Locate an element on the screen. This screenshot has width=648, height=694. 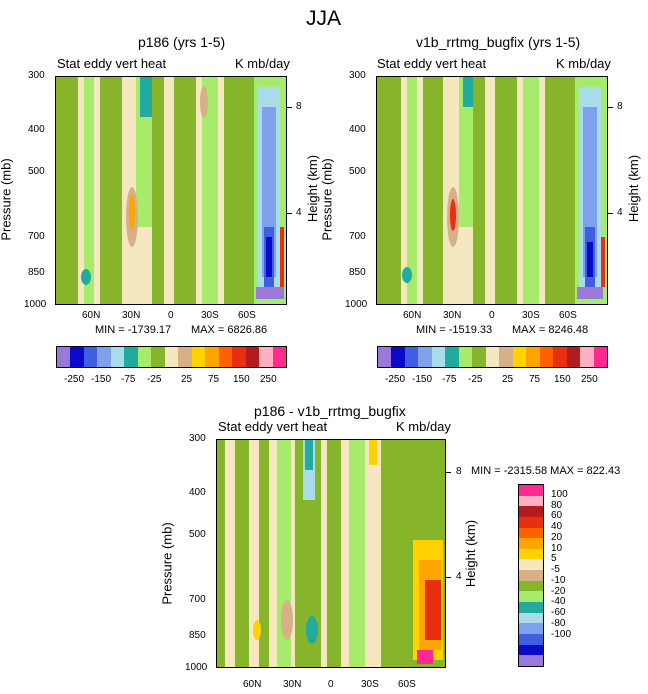
panel3-subtitle-right: K mb/day is located at coordinates (423, 426).